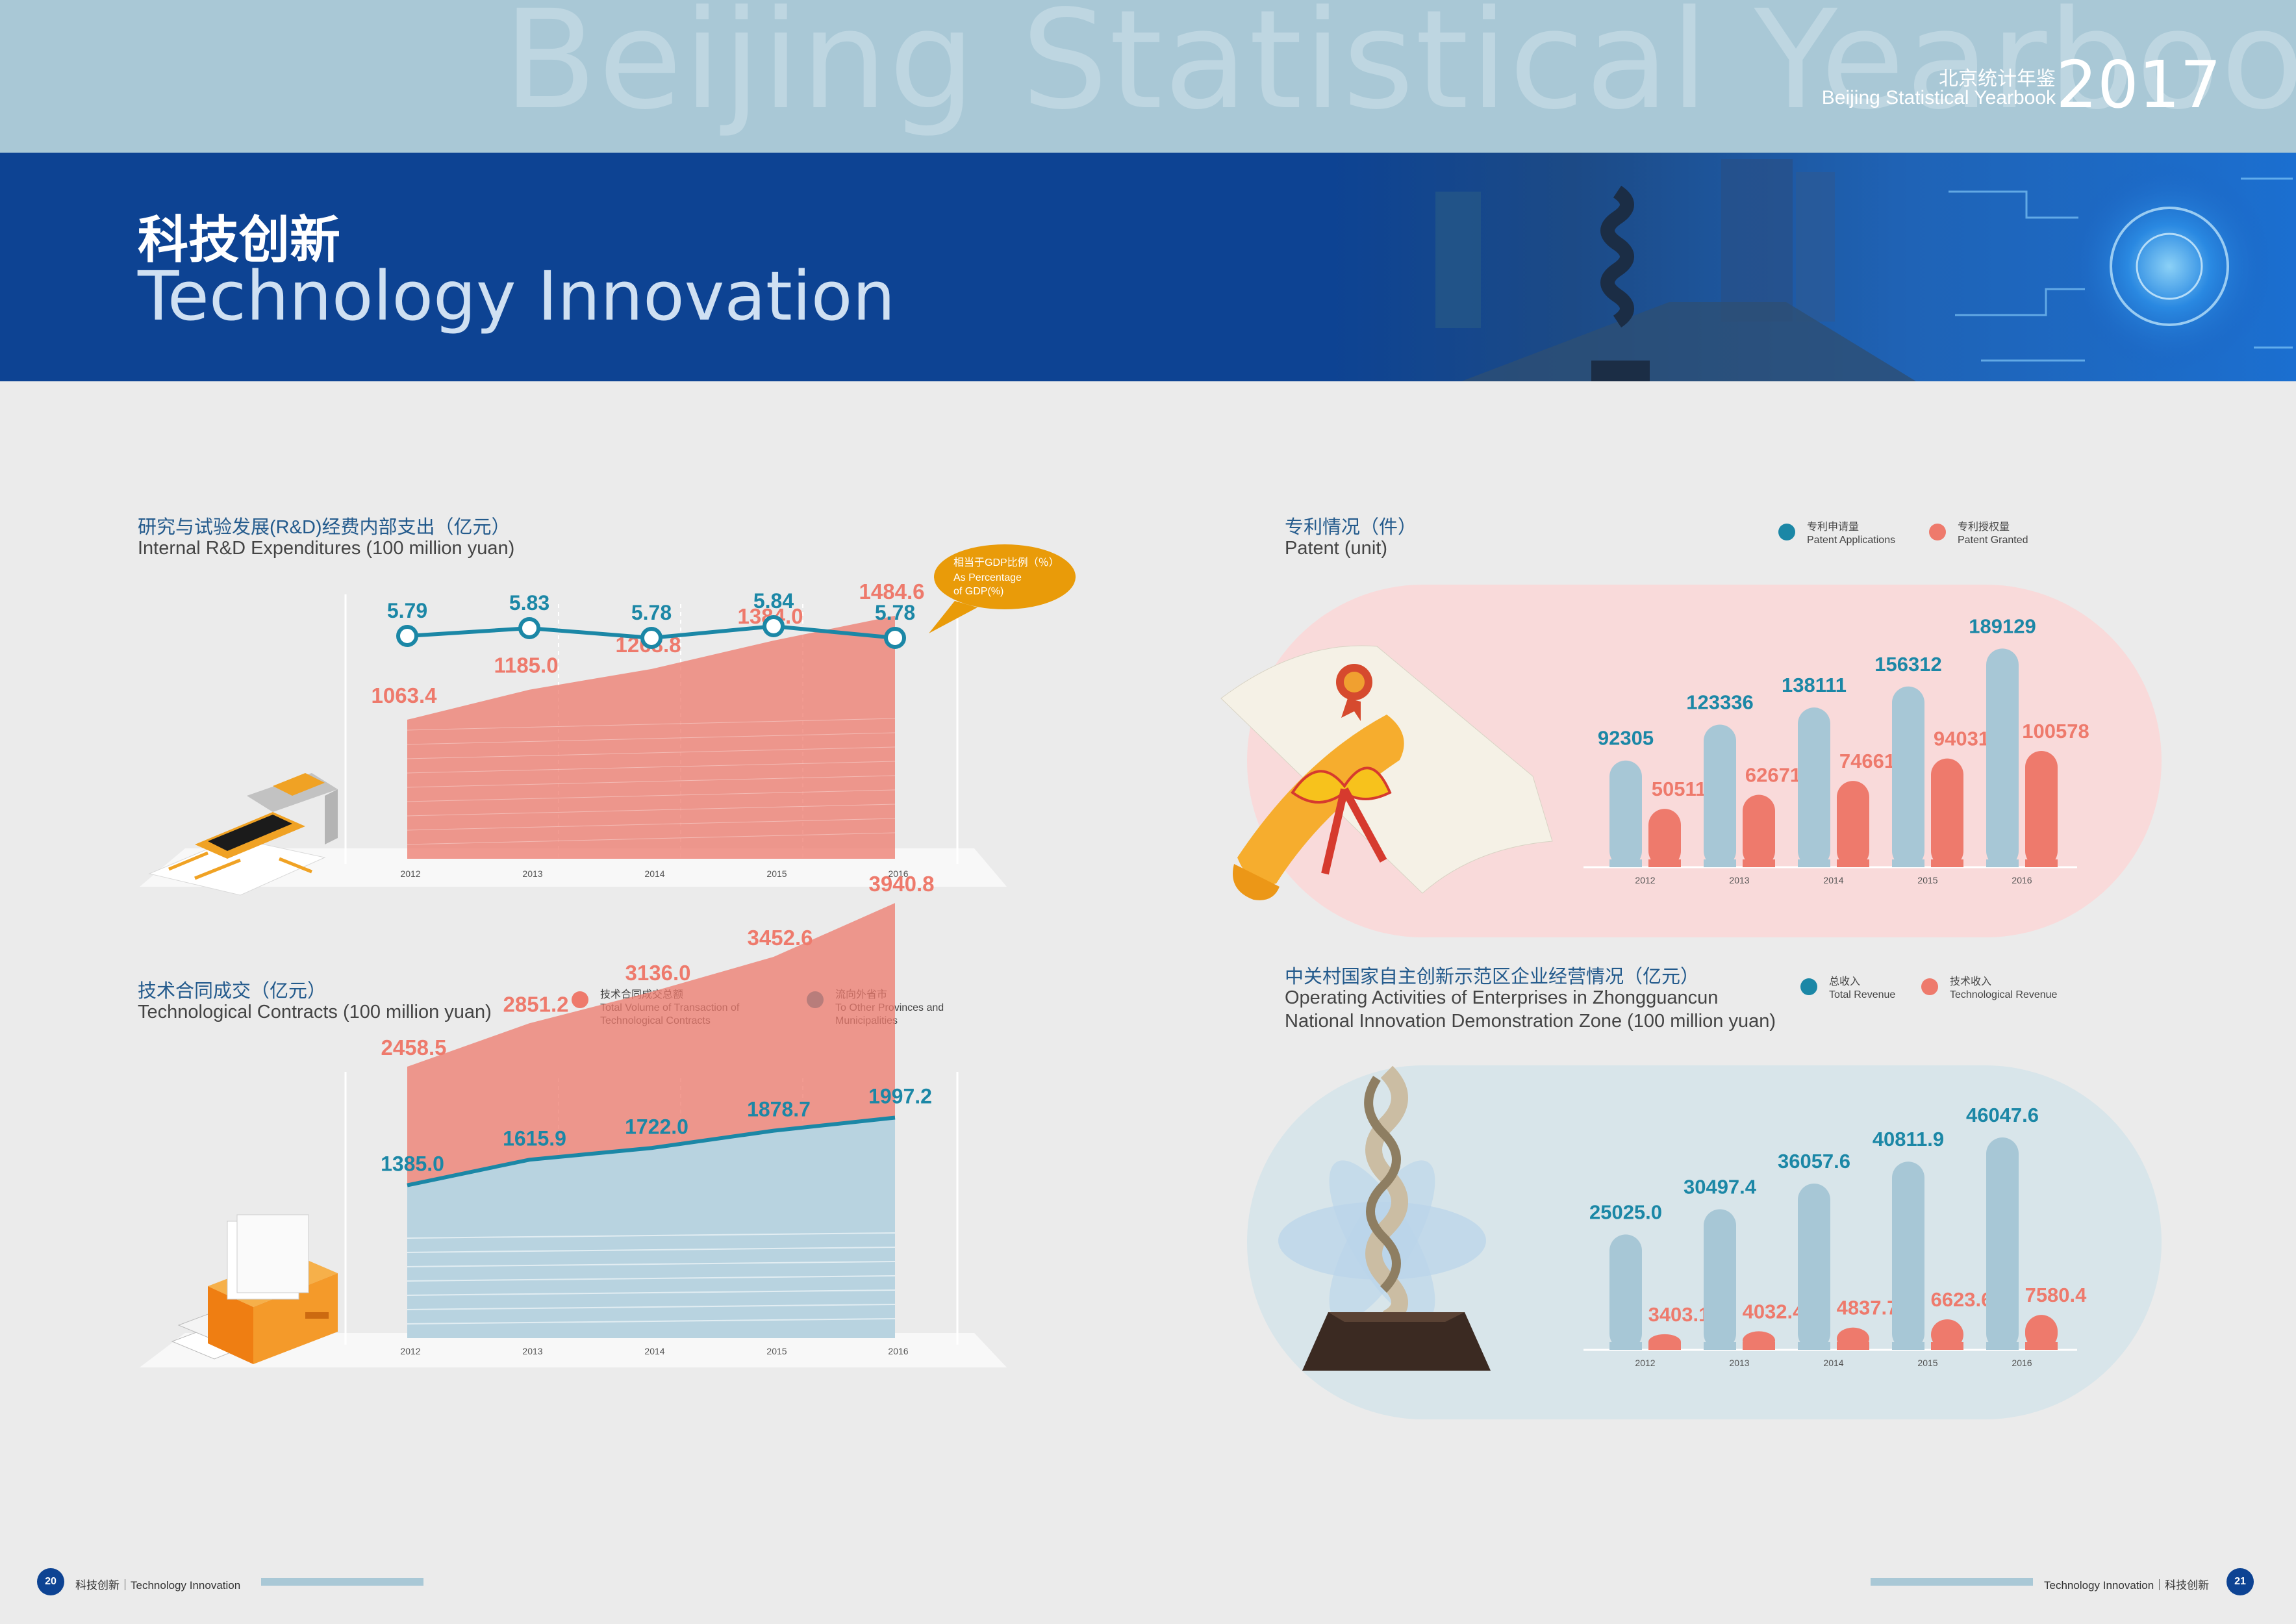 This screenshot has width=2296, height=1624. I want to click on zgc-bar-a-label: 30497.4, so click(1720, 1186).